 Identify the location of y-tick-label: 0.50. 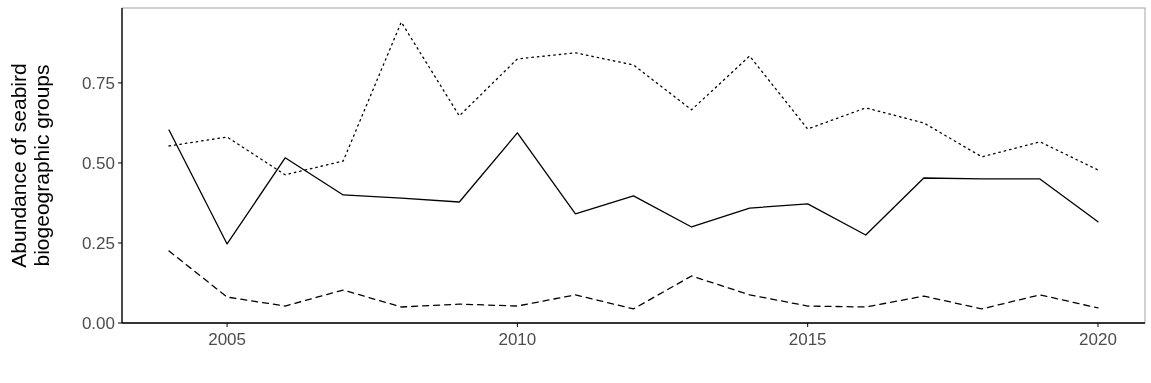
(98, 163).